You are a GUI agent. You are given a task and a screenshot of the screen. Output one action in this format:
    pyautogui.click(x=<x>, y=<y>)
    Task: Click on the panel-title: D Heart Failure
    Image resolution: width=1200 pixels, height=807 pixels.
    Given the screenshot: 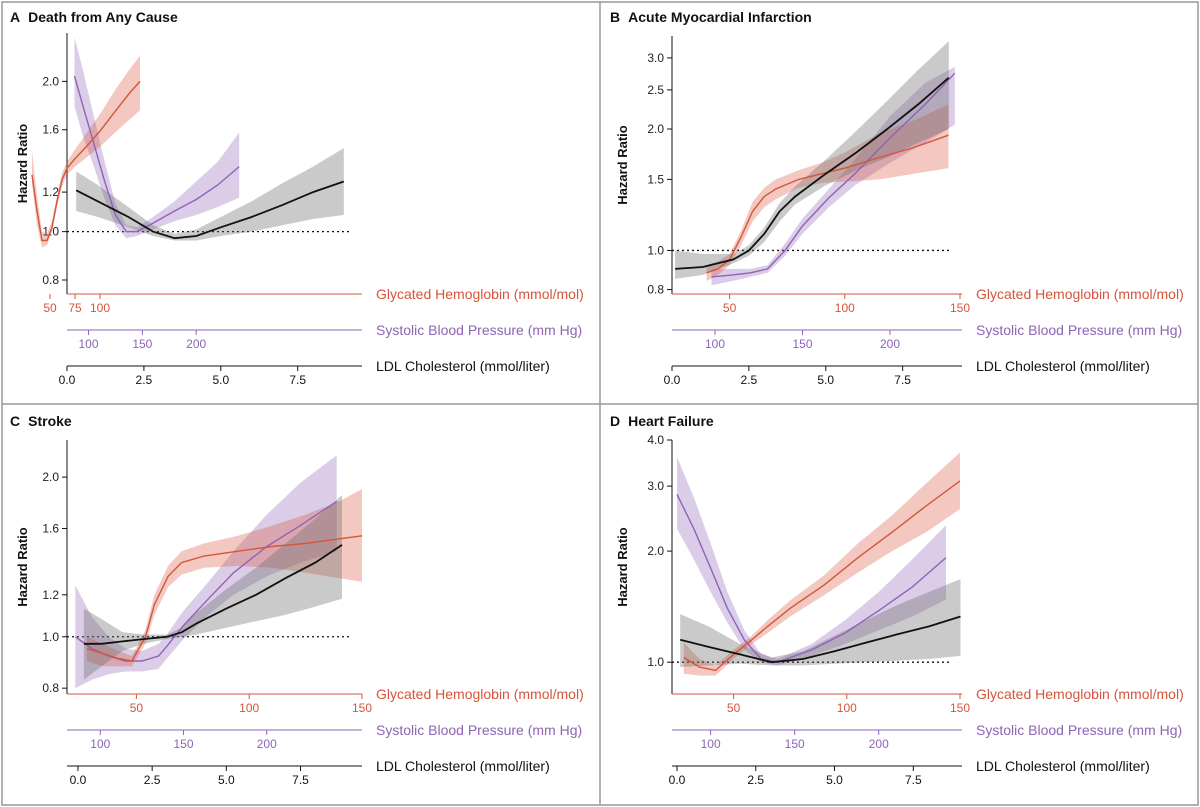 What is the action you would take?
    pyautogui.click(x=662, y=421)
    